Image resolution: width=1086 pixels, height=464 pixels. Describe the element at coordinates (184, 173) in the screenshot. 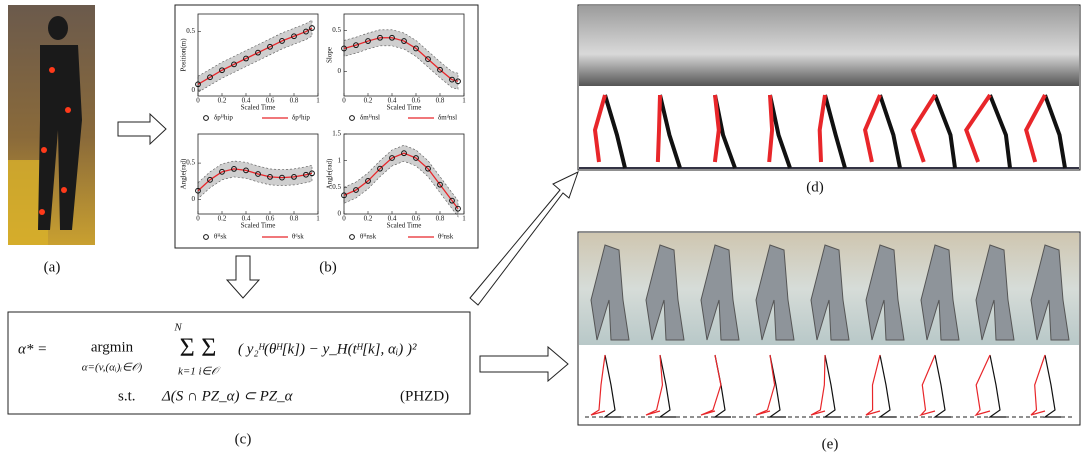

I see `y-axis-label: Angle(rad)` at that location.